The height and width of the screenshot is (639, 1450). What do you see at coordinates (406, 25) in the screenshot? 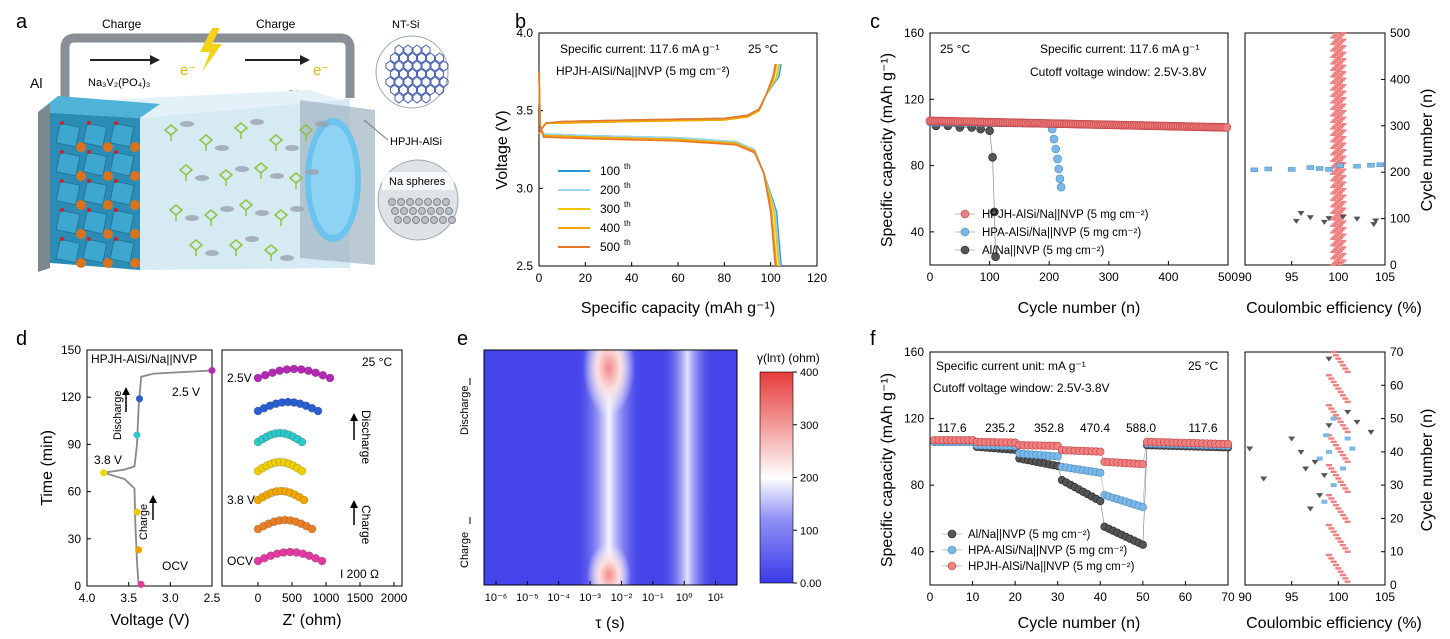
I see `ntsi-label: NT-Si` at bounding box center [406, 25].